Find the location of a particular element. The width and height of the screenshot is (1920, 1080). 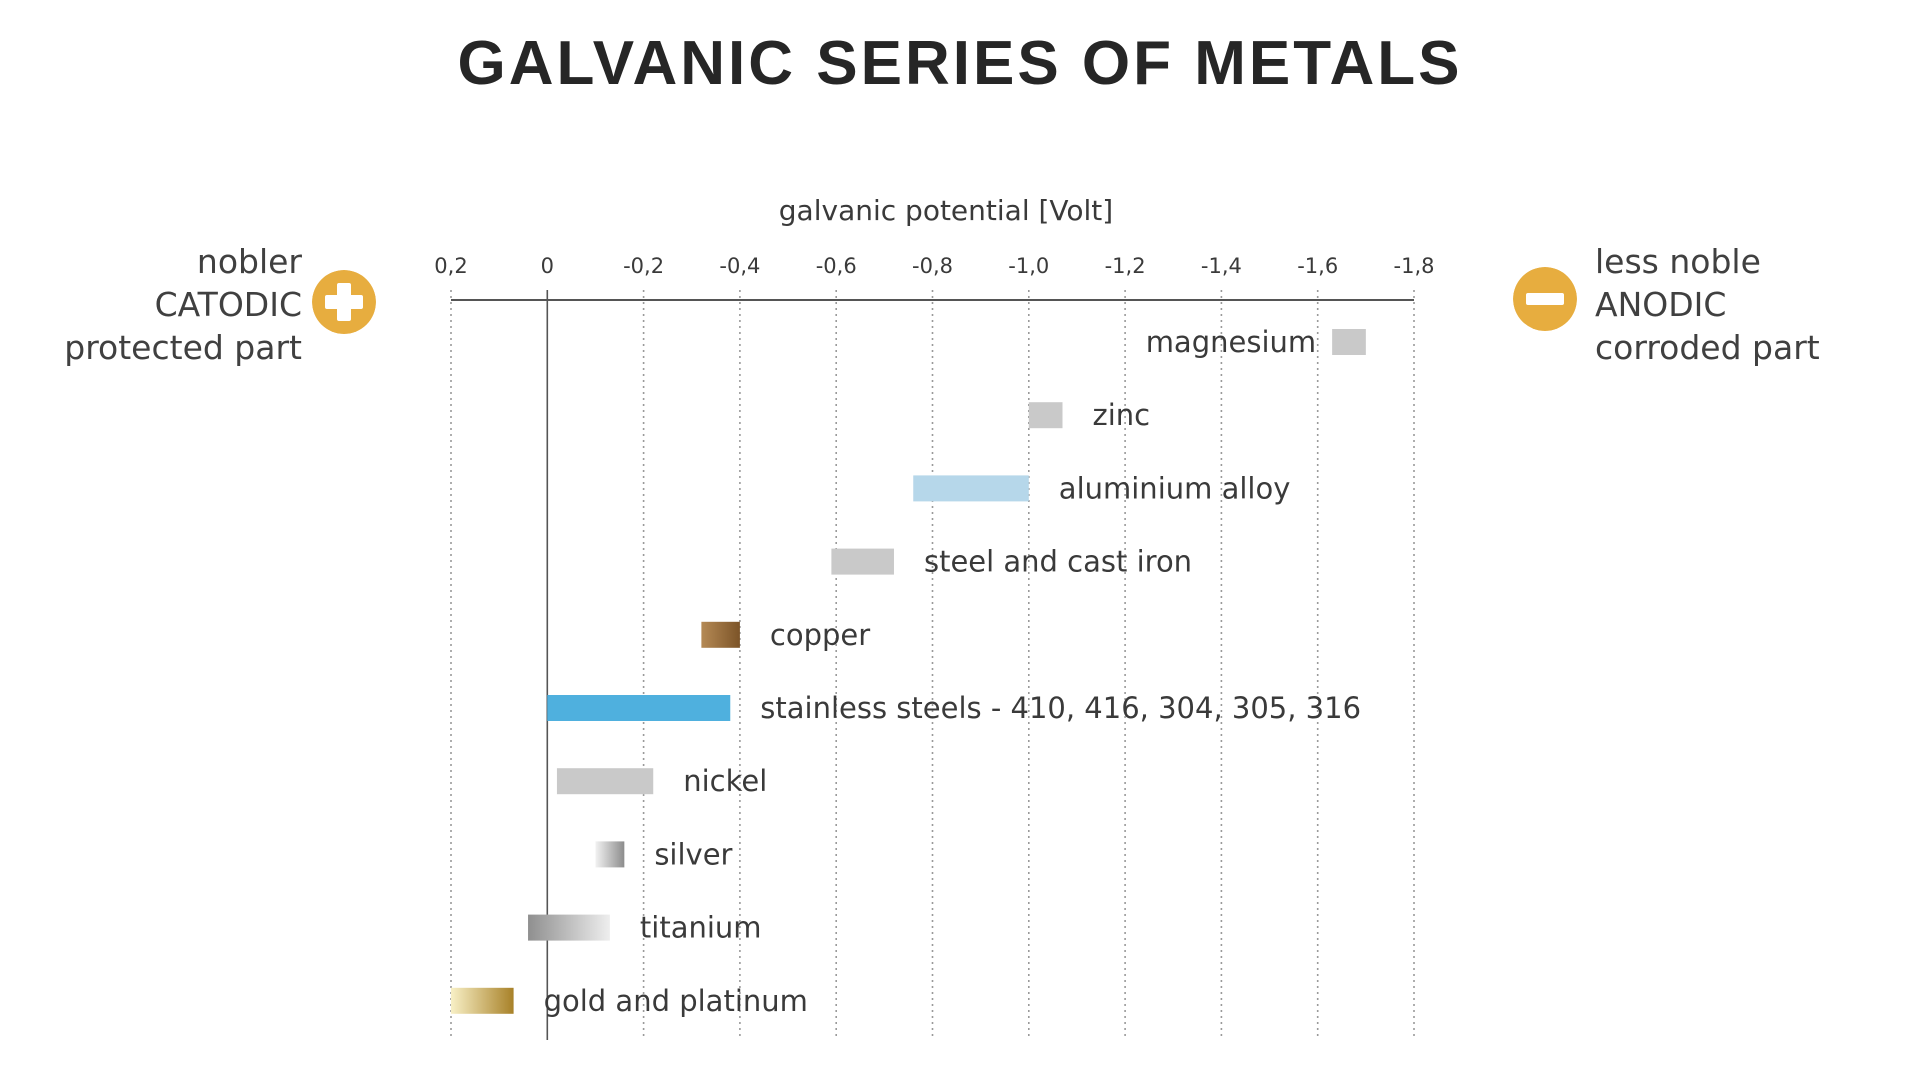

bar-label: titanium is located at coordinates (701, 928).